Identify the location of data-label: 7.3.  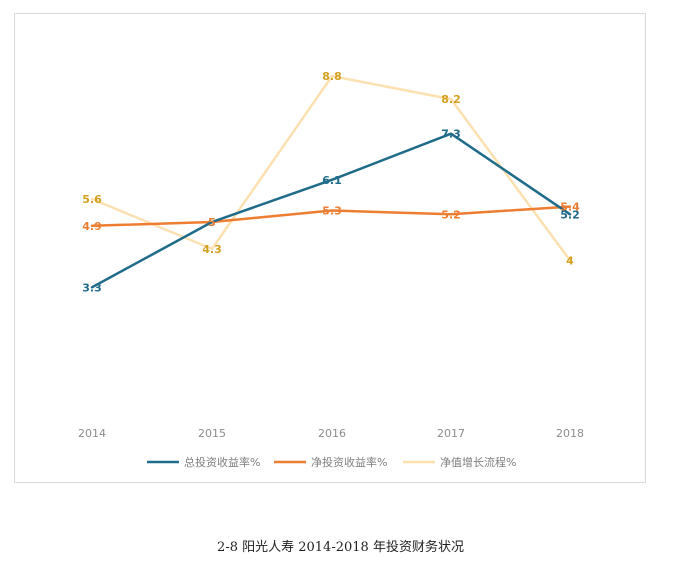
(451, 134).